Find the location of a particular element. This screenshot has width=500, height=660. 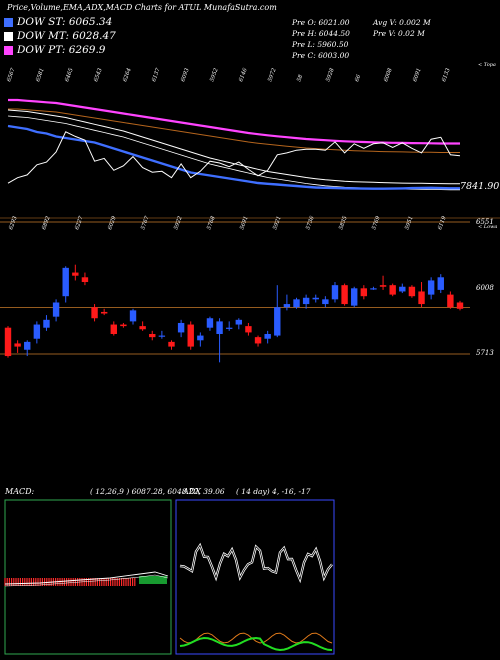

legend-swatch-st is located at coordinates (8, 22).